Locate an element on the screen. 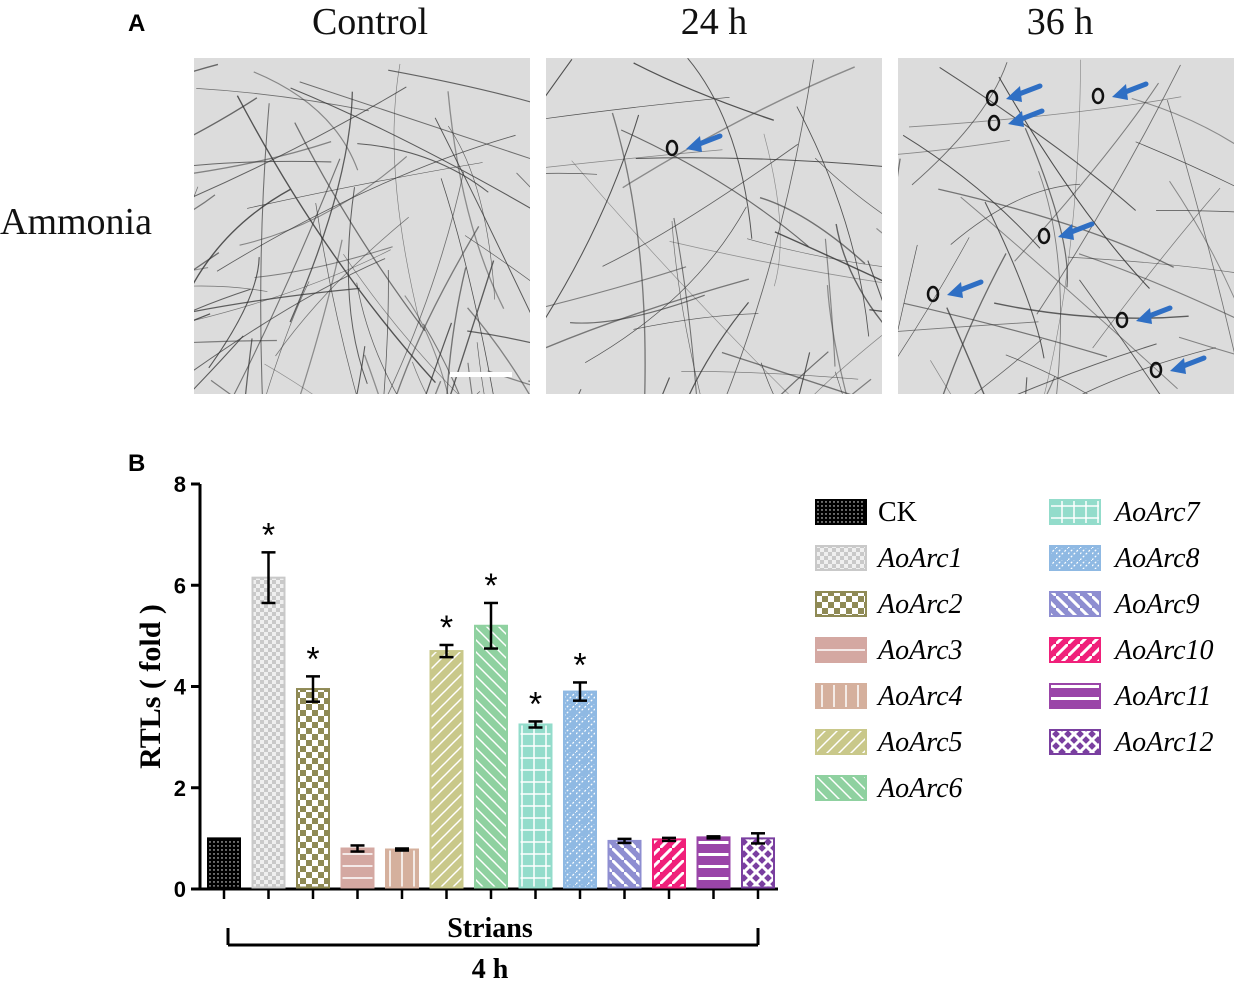  column-label-control: Control is located at coordinates (370, 22).